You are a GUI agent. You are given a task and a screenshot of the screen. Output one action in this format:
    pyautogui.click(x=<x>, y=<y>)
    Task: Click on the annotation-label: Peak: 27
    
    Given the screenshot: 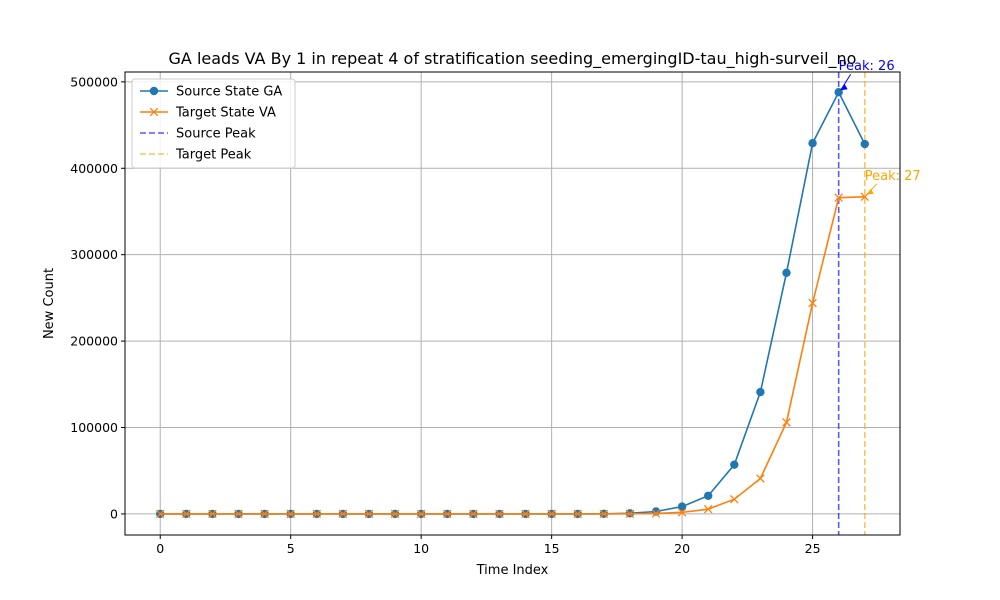 What is the action you would take?
    pyautogui.click(x=893, y=176)
    